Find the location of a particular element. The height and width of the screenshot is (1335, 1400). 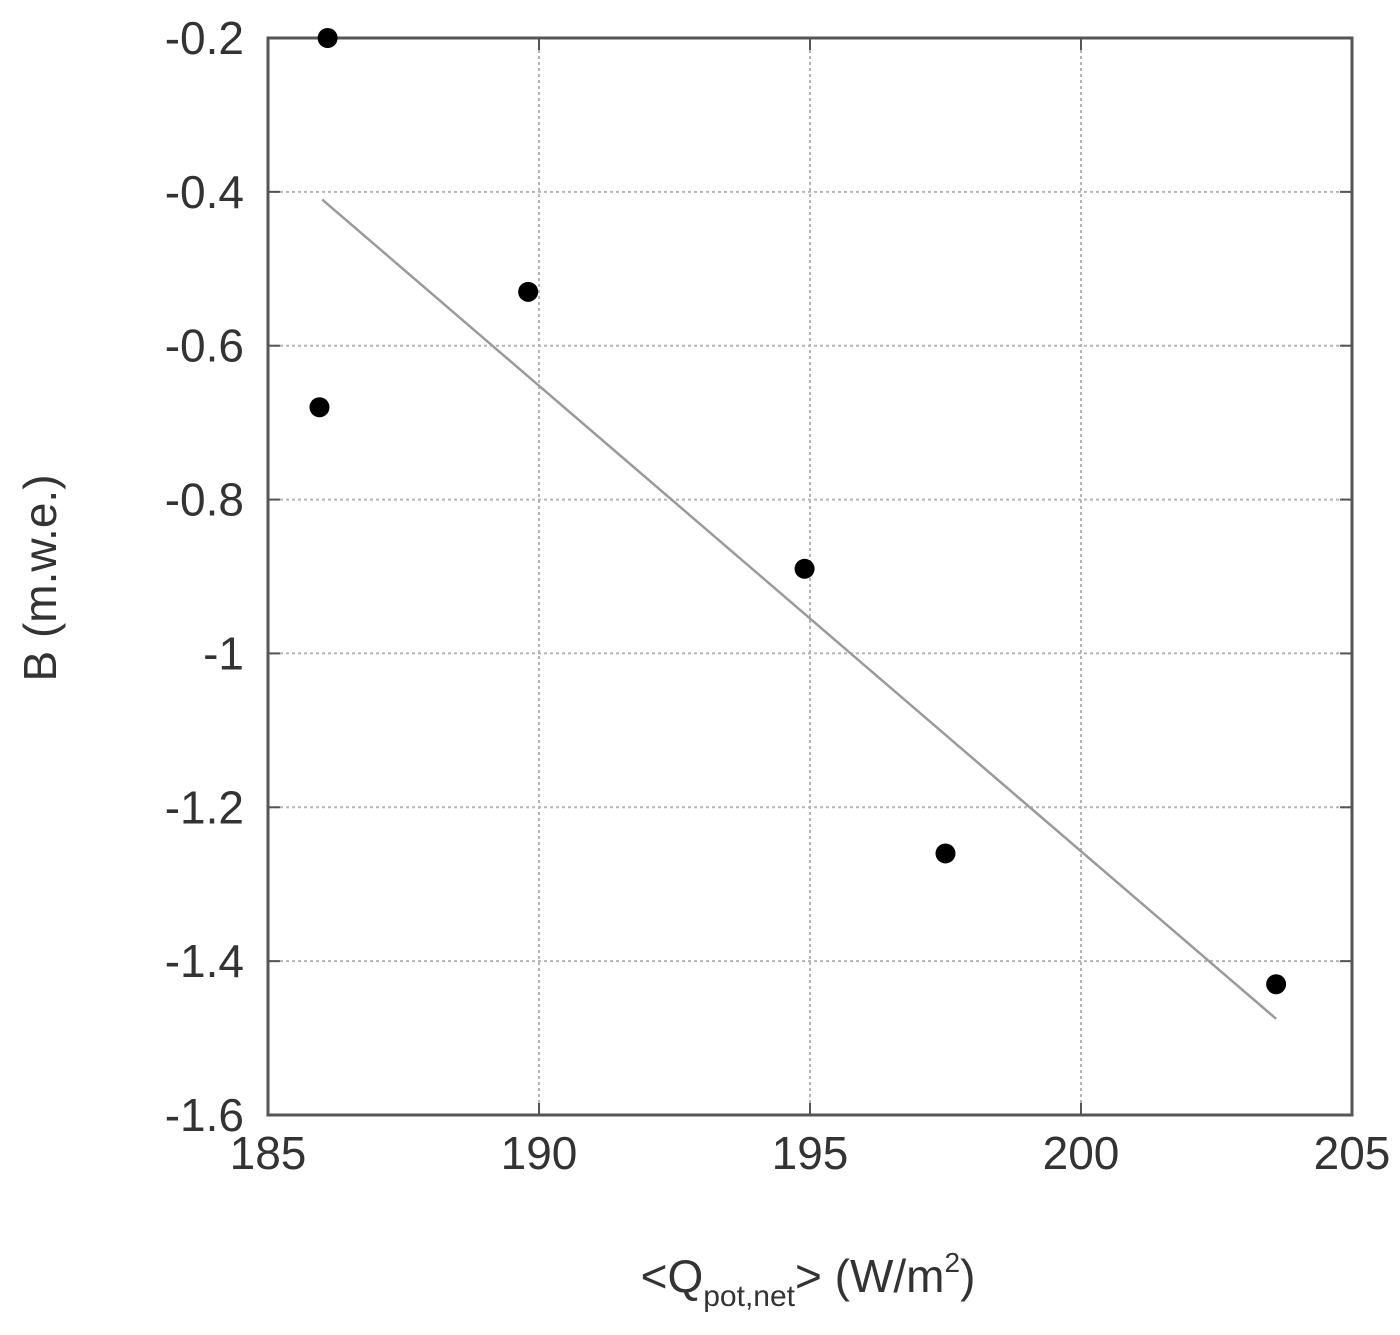

y-tick-label: -1.6 is located at coordinates (204, 1115).